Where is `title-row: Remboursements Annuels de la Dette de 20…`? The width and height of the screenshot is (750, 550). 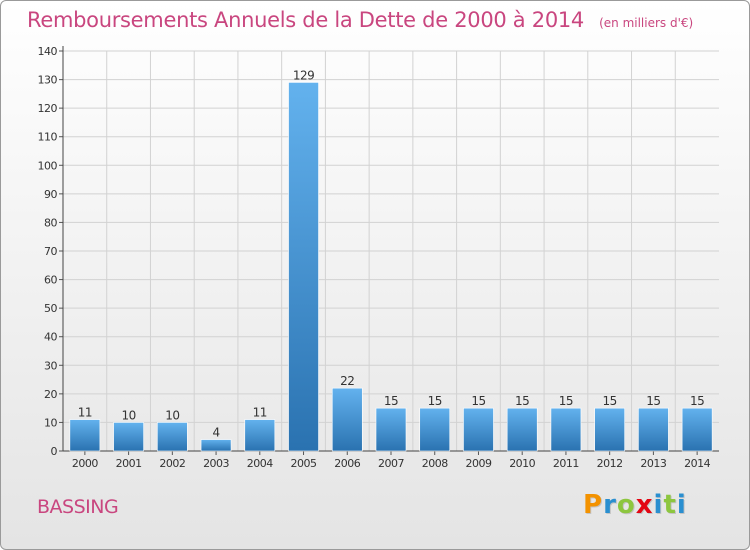
title-row: Remboursements Annuels de la Dette de 20… is located at coordinates (360, 20).